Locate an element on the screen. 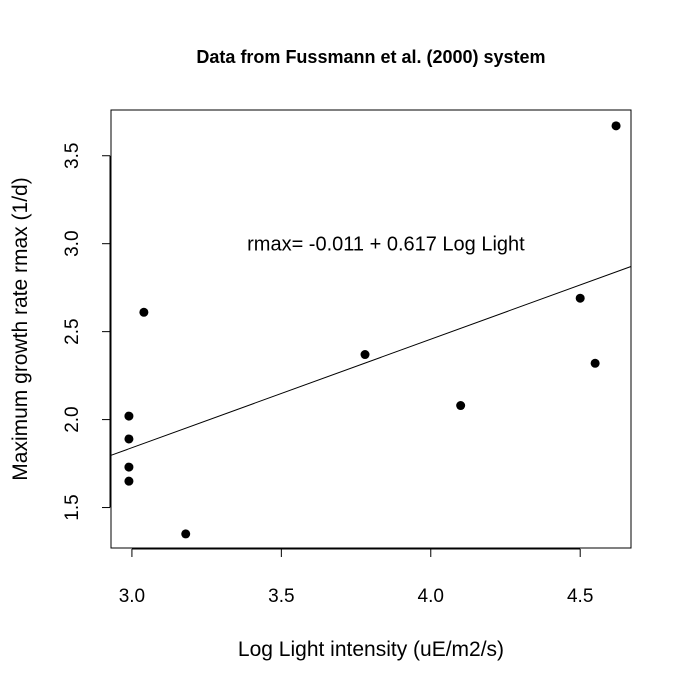 The height and width of the screenshot is (688, 688). x-axis: 3.0 3.5 4.0 4.5 is located at coordinates (356, 577).